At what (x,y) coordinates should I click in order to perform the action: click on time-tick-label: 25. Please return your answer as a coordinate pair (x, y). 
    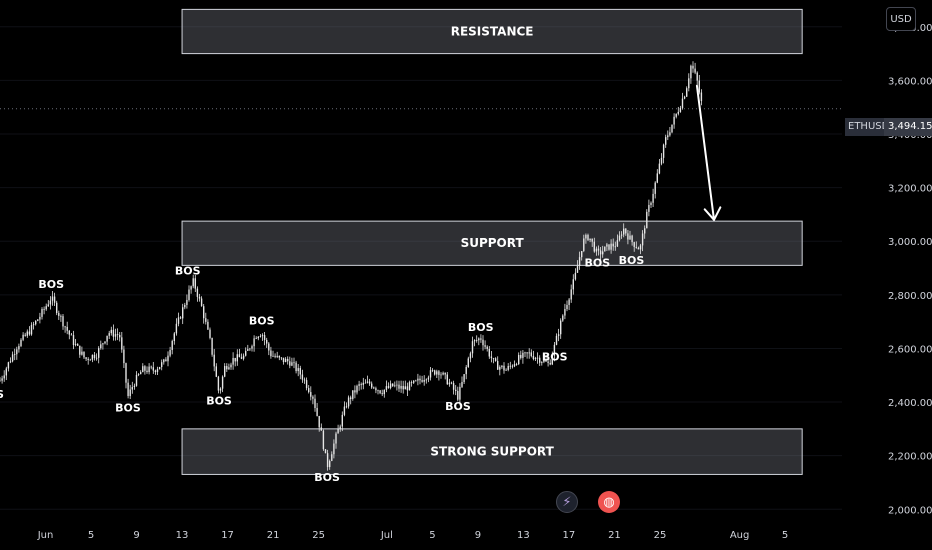
    Looking at the image, I should click on (660, 535).